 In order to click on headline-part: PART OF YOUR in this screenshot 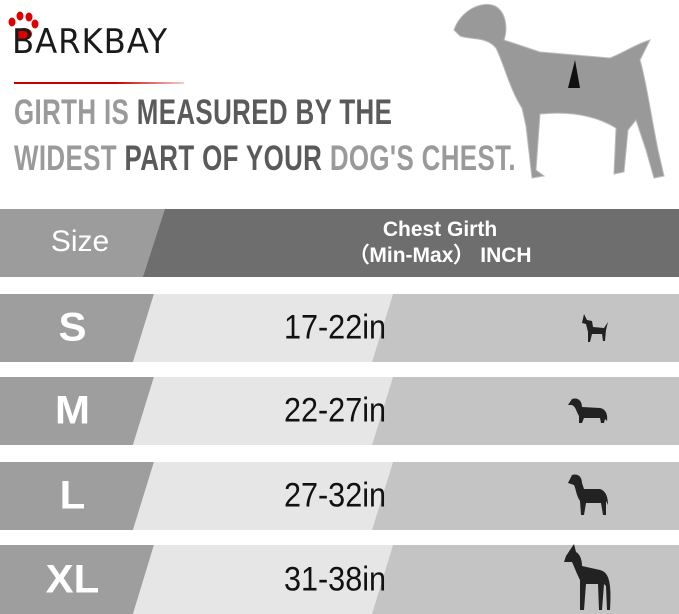, I will do `click(227, 158)`.